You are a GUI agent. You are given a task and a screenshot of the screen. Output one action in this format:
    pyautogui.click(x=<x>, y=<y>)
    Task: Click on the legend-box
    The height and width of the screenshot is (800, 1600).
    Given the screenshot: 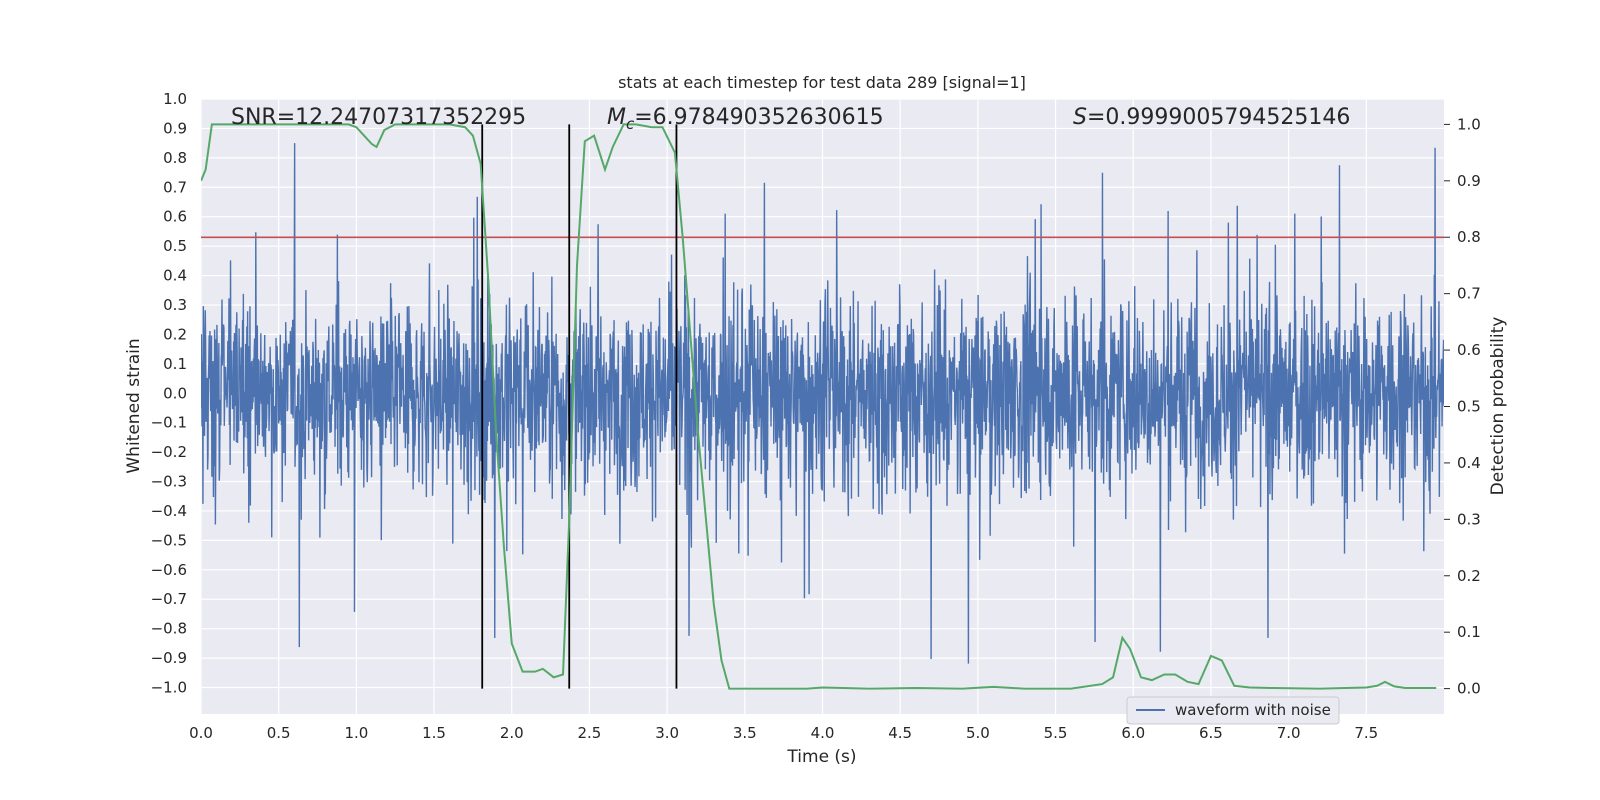 What is the action you would take?
    pyautogui.click(x=1233, y=710)
    